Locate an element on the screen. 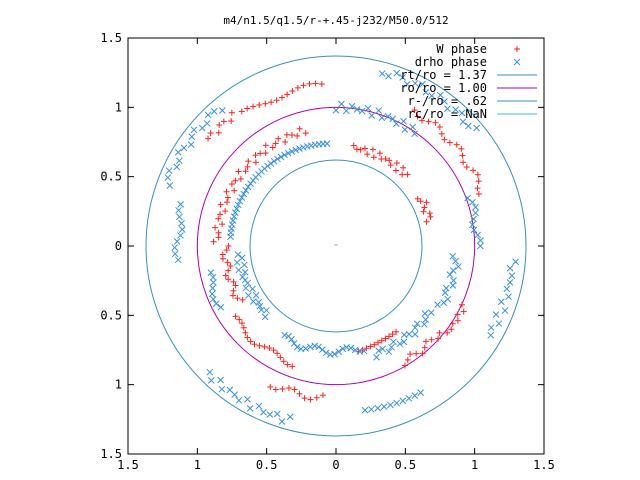 Image resolution: width=640 pixels, height=480 pixels. x-tick-label: 1 is located at coordinates (474, 465).